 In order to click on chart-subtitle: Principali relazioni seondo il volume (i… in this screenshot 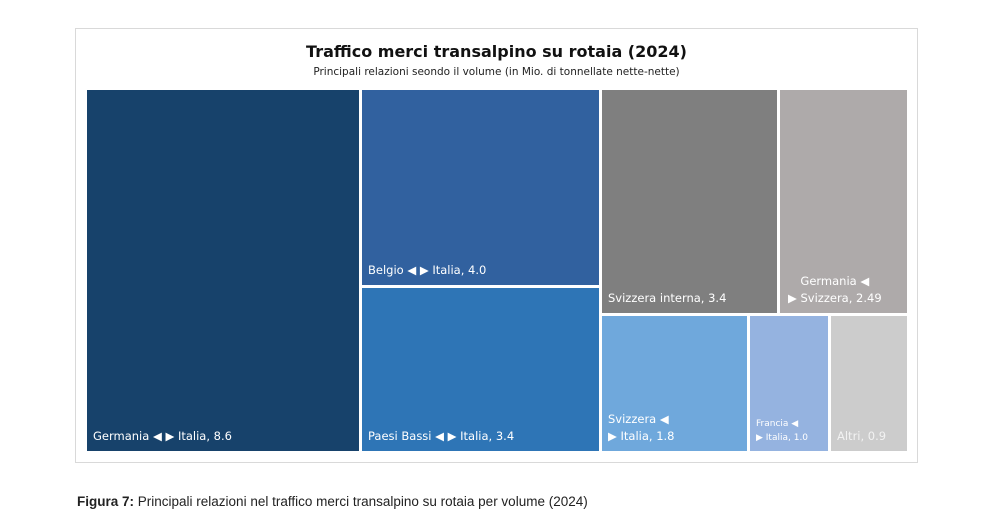, I will do `click(496, 72)`.